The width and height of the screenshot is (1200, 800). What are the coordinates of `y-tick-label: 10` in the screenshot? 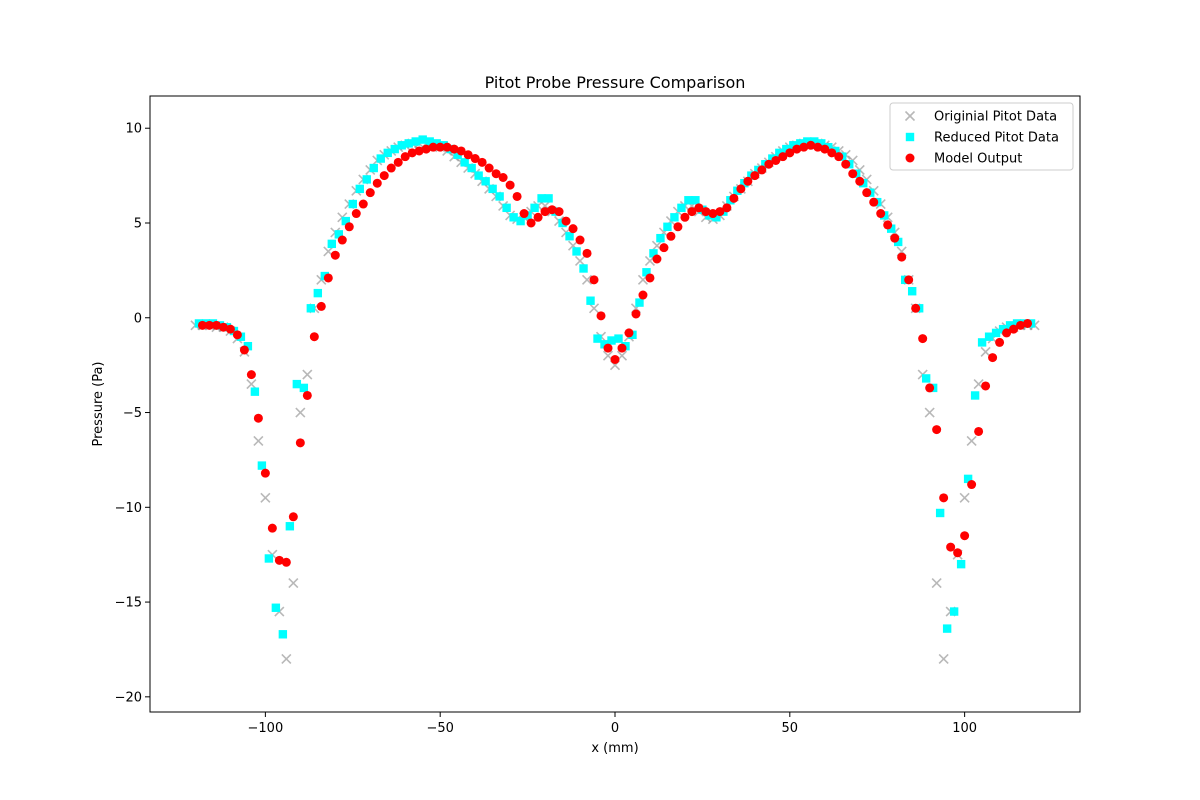 It's located at (133, 129).